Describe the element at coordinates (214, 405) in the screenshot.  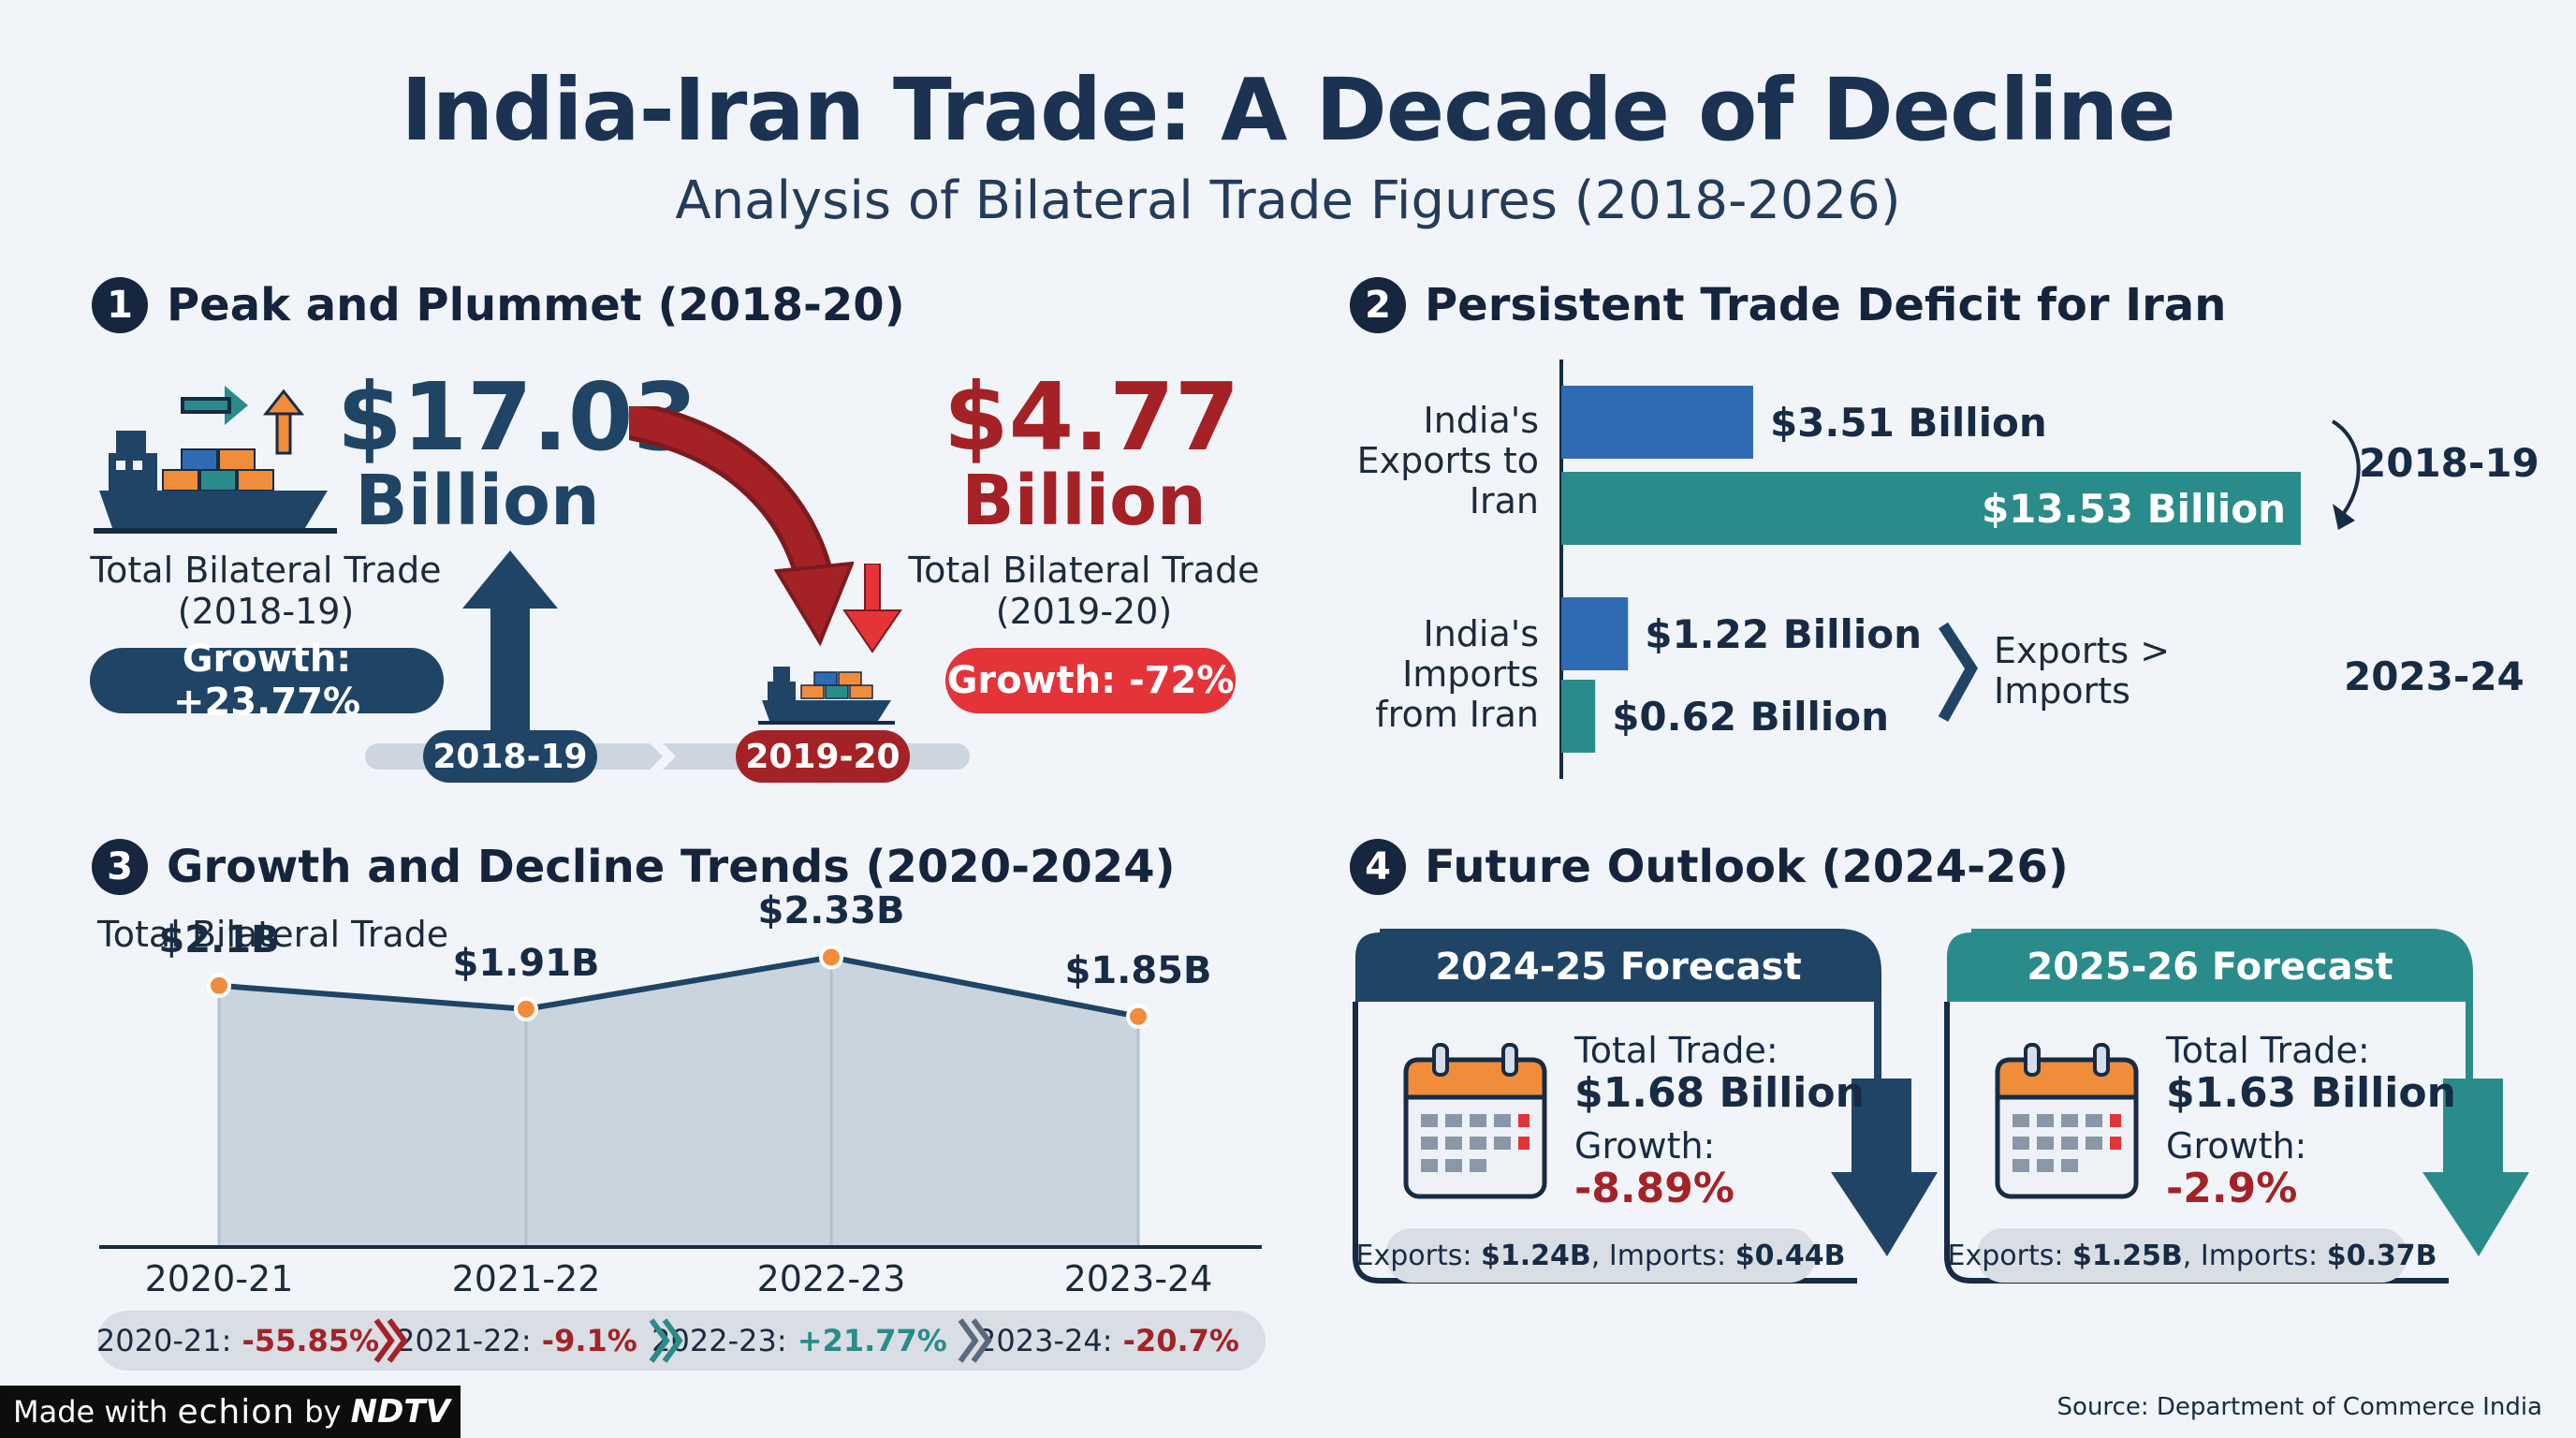
I see `export-arrow-icon` at that location.